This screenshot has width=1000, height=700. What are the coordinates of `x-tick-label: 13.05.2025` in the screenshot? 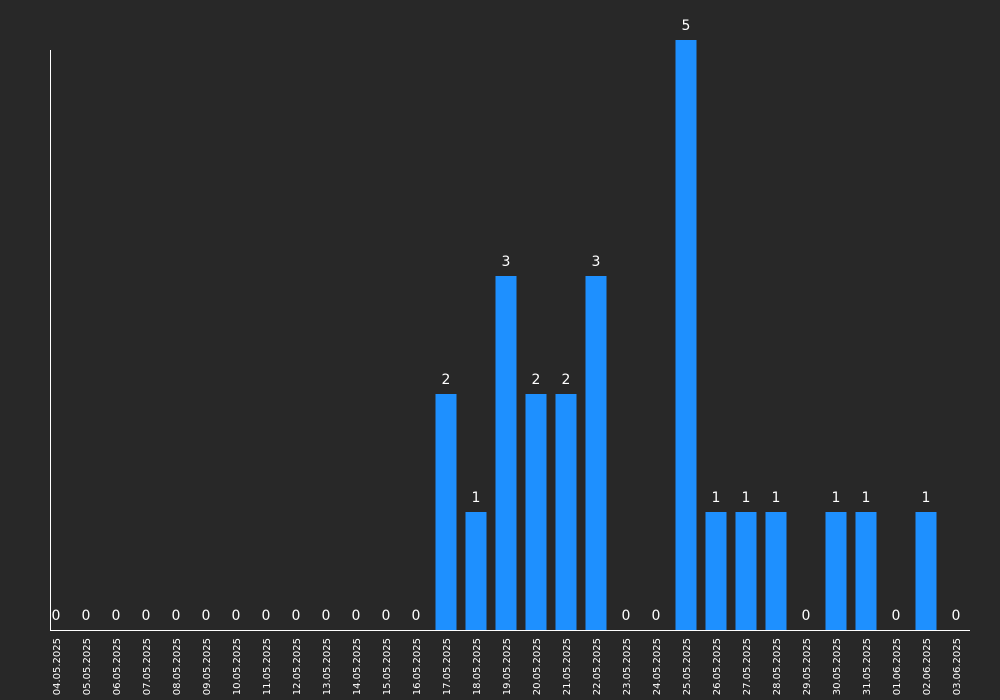 It's located at (327, 666).